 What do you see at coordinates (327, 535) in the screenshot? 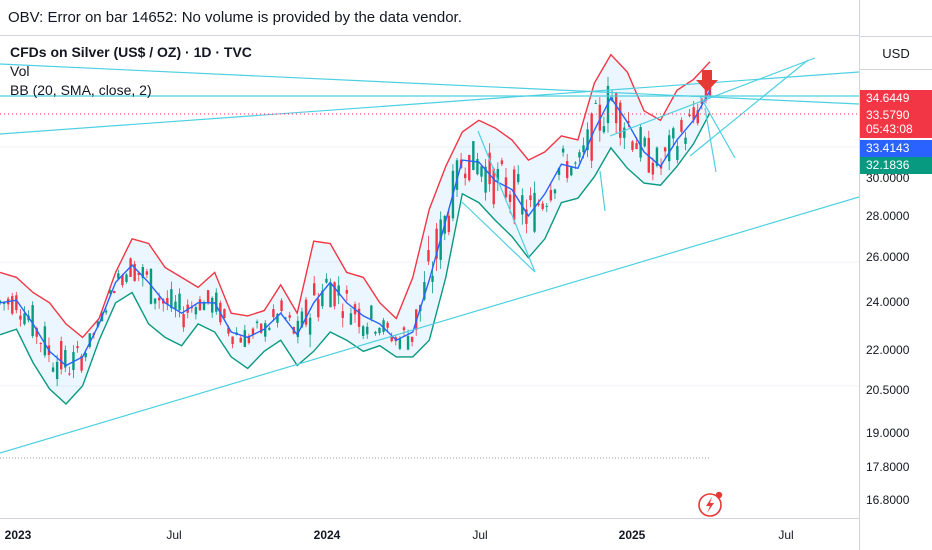
I see `time-tick: 2024` at bounding box center [327, 535].